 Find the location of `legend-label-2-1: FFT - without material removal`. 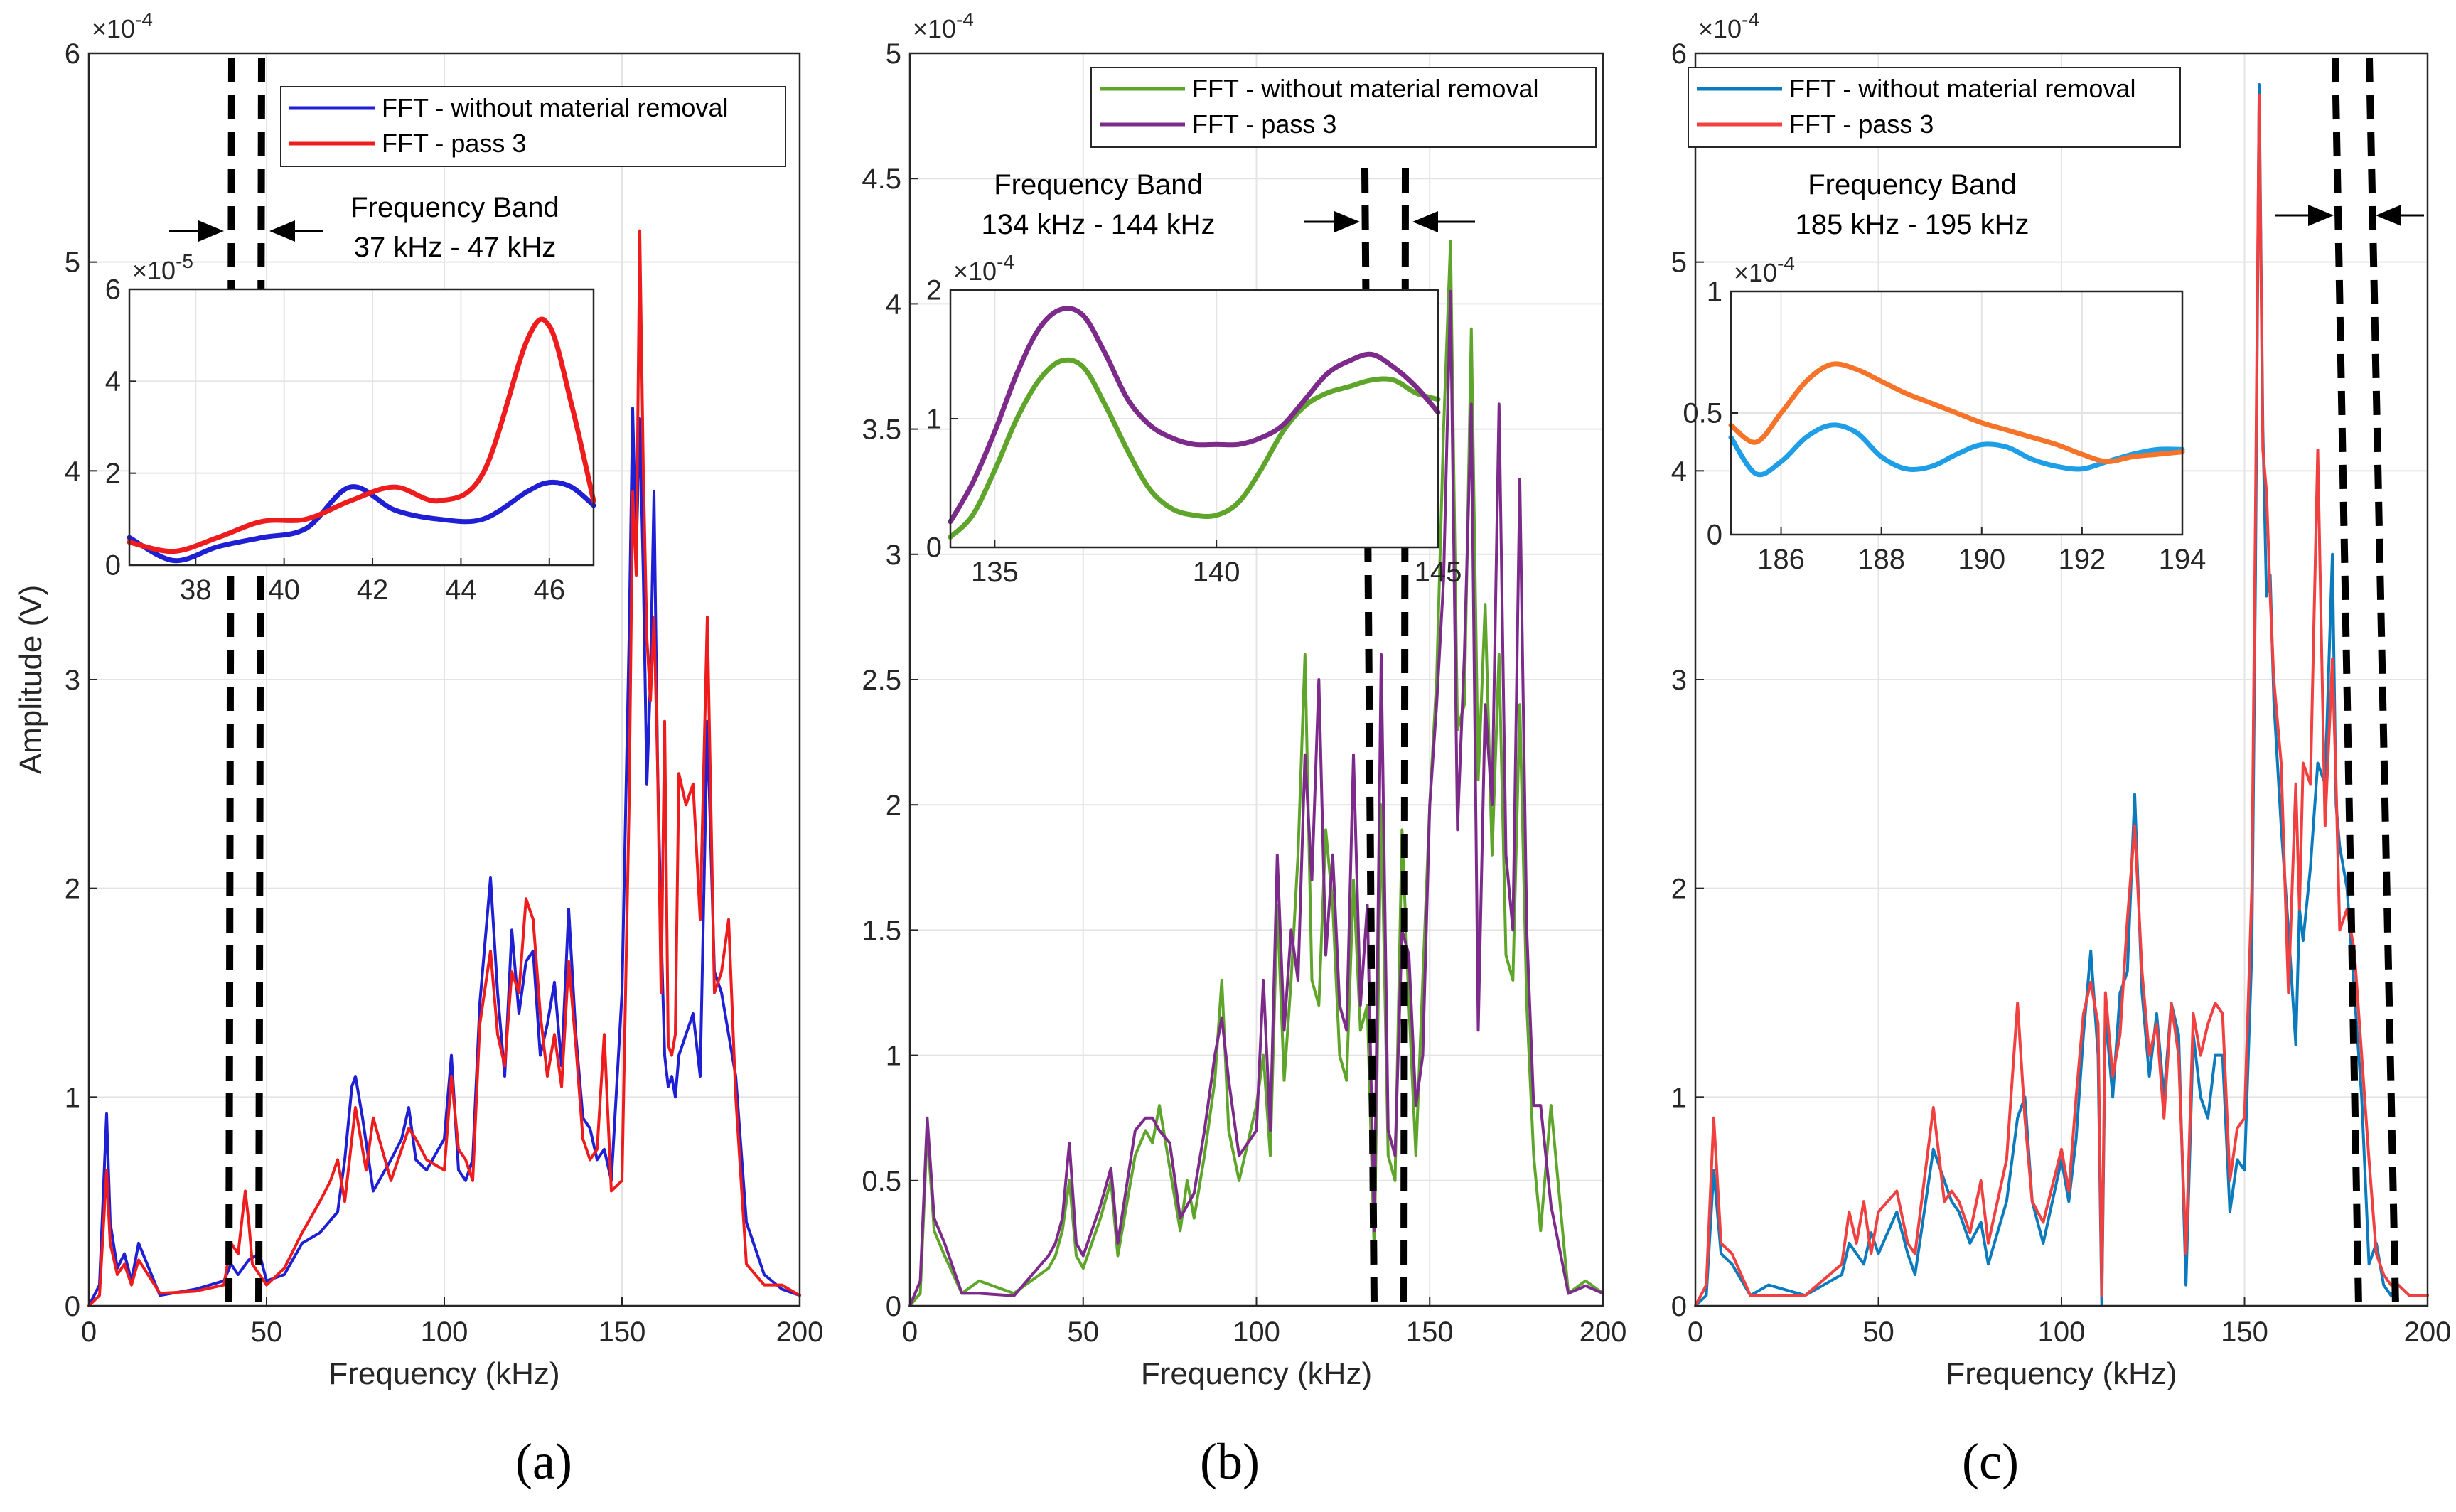

legend-label-2-1: FFT - without material removal is located at coordinates (1365, 89).